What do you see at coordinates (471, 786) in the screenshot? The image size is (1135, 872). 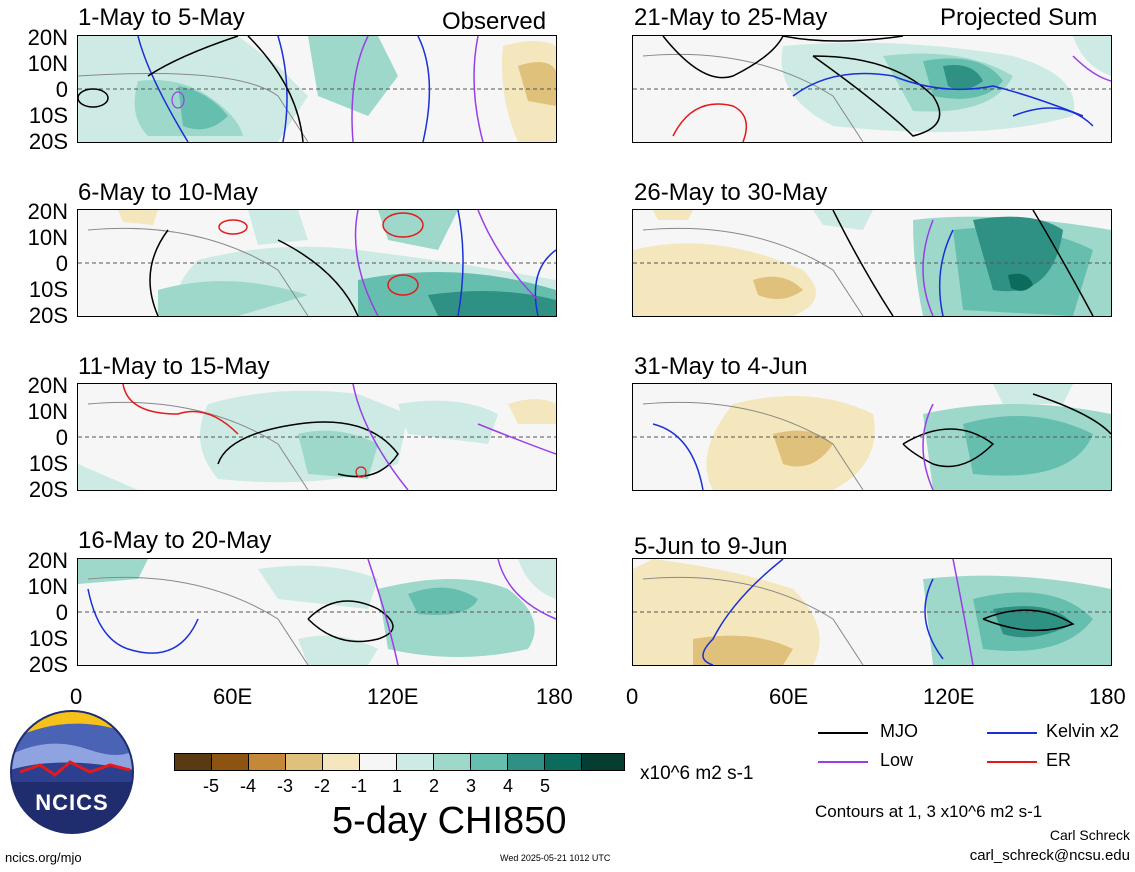 I see `colorbar-label: 3` at bounding box center [471, 786].